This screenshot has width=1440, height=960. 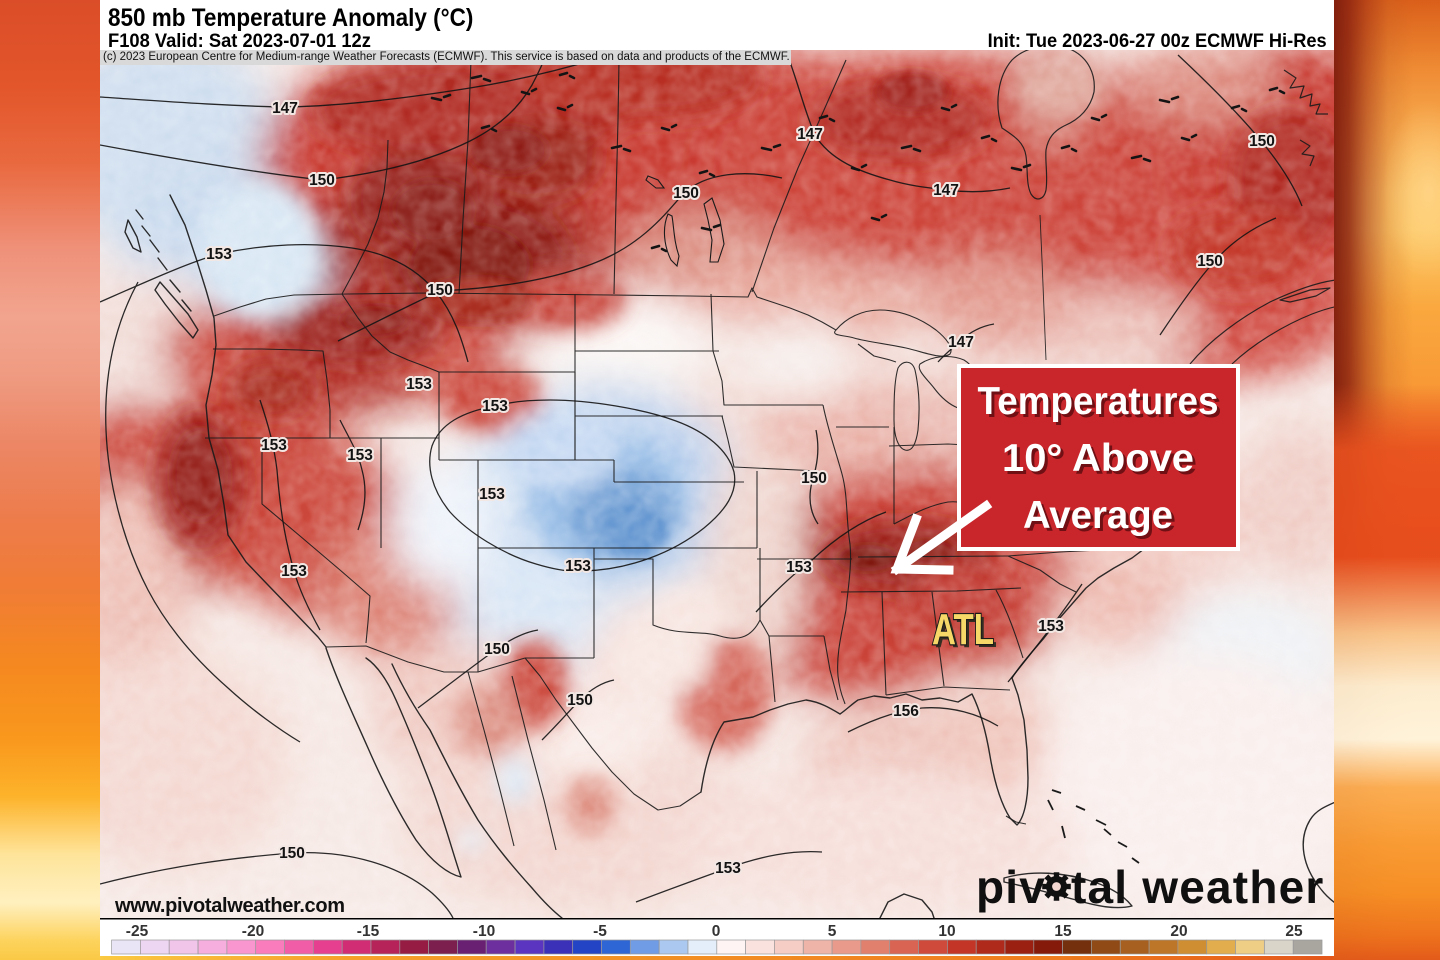 I want to click on svg-text: 20, so click(x=1178, y=931).